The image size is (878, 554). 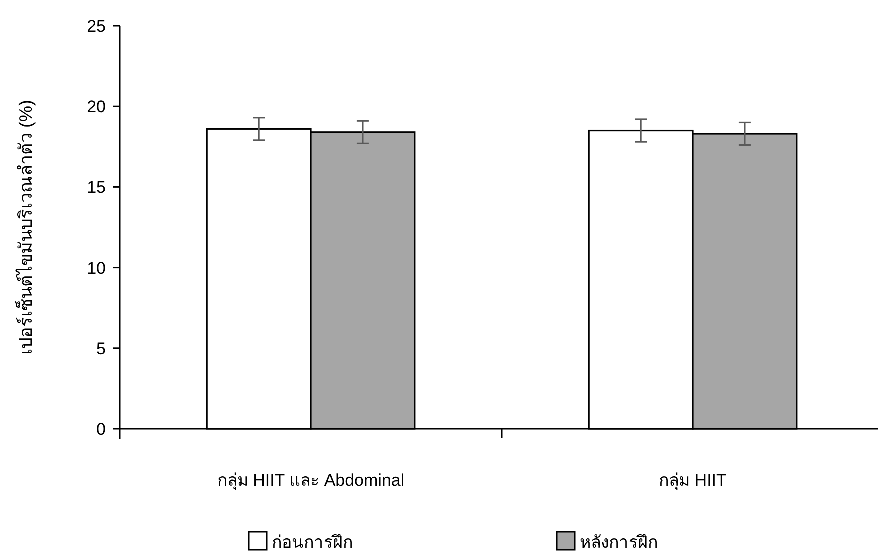 I want to click on legend-label: ก่อนการฝึก, so click(x=312, y=542).